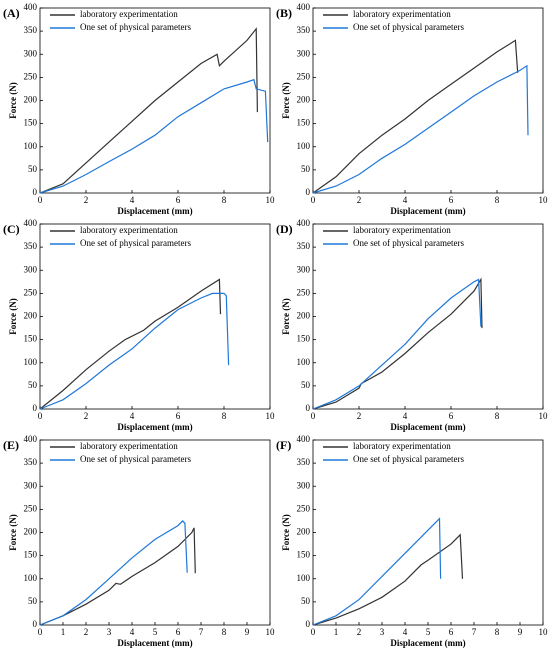 The image size is (550, 651). Describe the element at coordinates (11, 229) in the screenshot. I see `panel-label: (C)` at that location.